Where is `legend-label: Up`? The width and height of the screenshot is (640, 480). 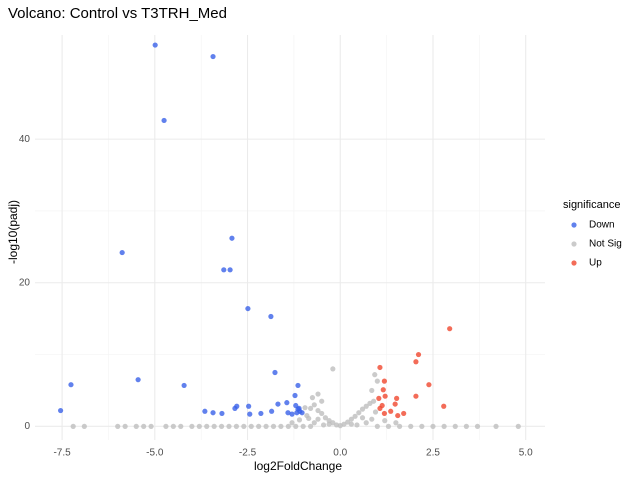 legend-label: Up is located at coordinates (595, 263).